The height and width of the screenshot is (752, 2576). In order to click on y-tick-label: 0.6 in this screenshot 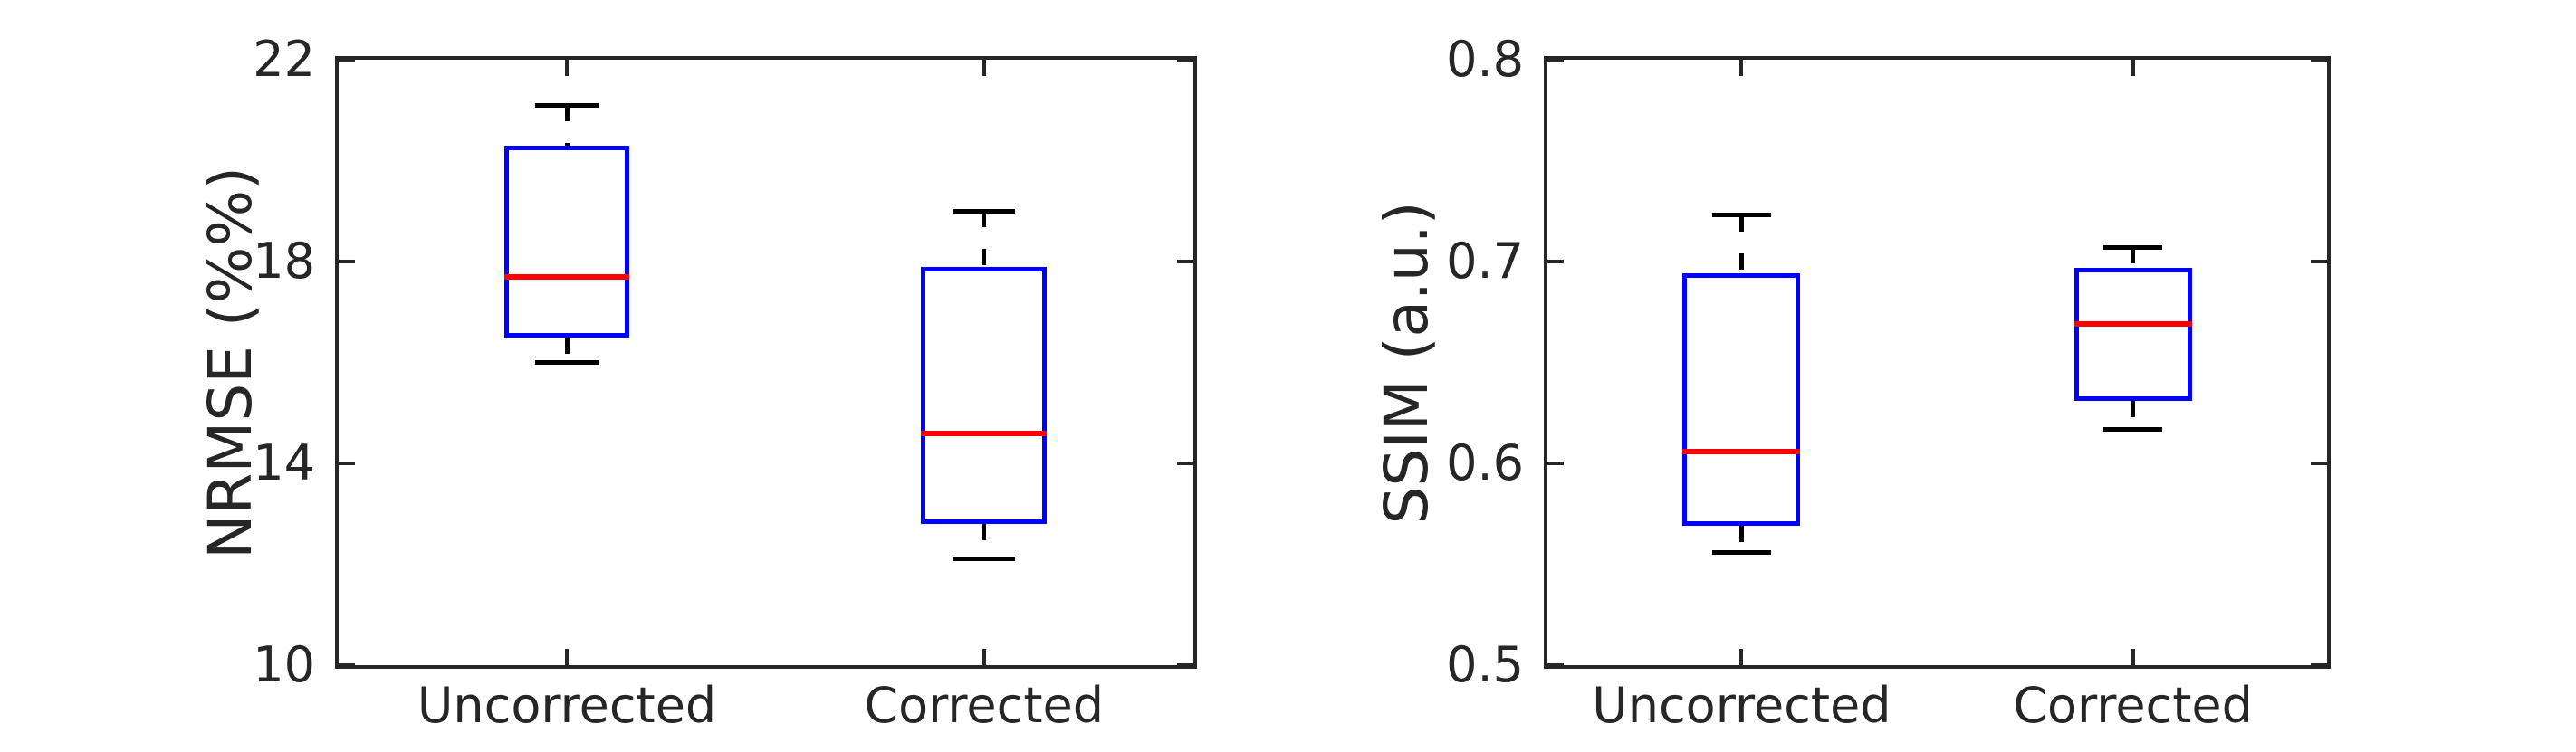, I will do `click(1485, 463)`.